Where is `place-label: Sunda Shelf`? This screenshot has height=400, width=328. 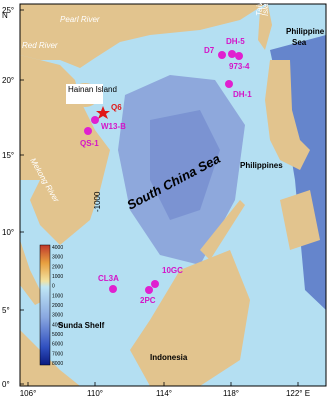
place-label: Sunda Shelf is located at coordinates (81, 325).